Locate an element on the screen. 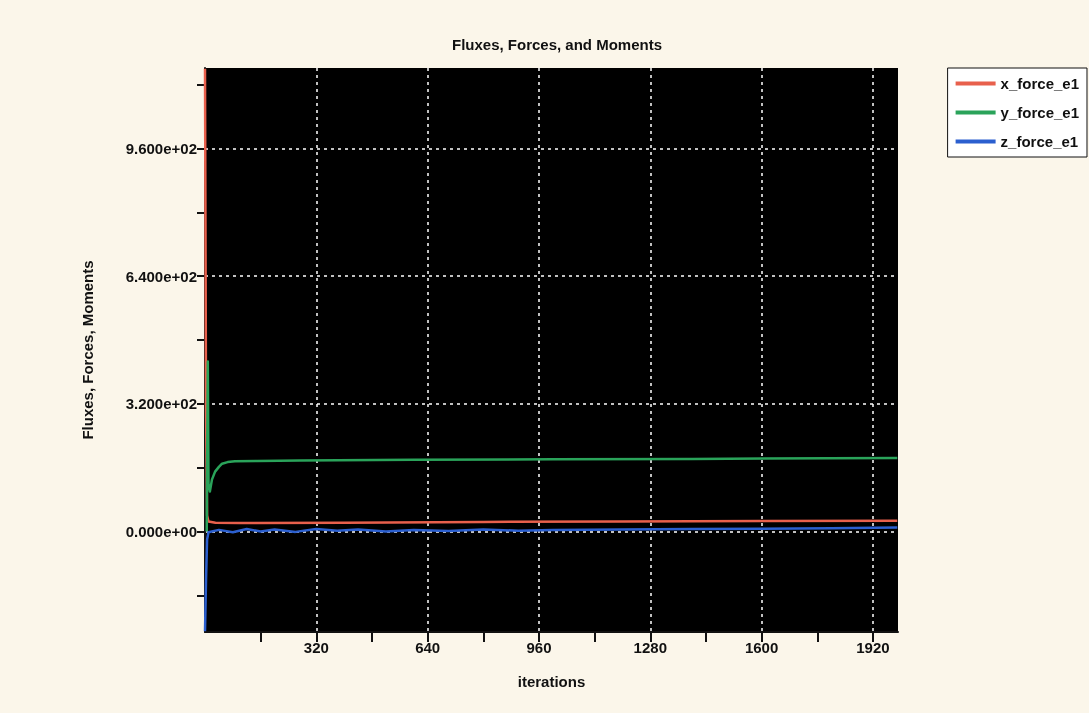 The height and width of the screenshot is (713, 1089). x-tick-label: 320 is located at coordinates (316, 647).